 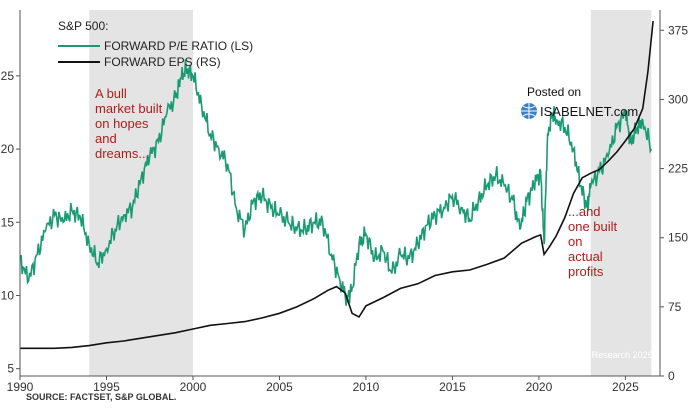 I want to click on legend-label-eps: FORWARD EPS (RS), so click(x=162, y=62).